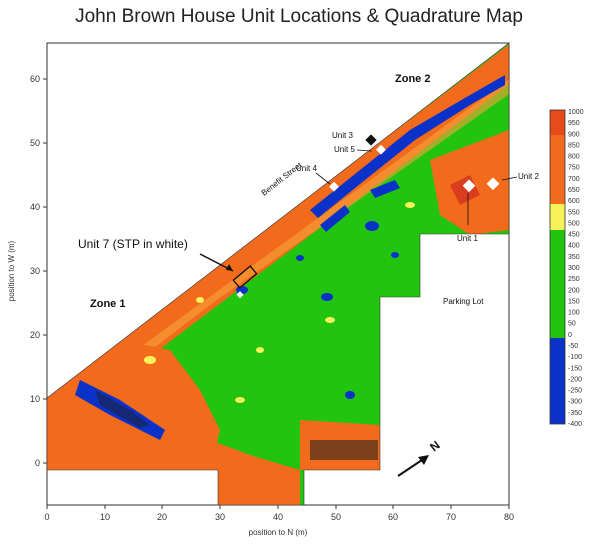 Image resolution: width=598 pixels, height=544 pixels. Describe the element at coordinates (574, 235) in the screenshot. I see `color-scale-value: 450` at that location.